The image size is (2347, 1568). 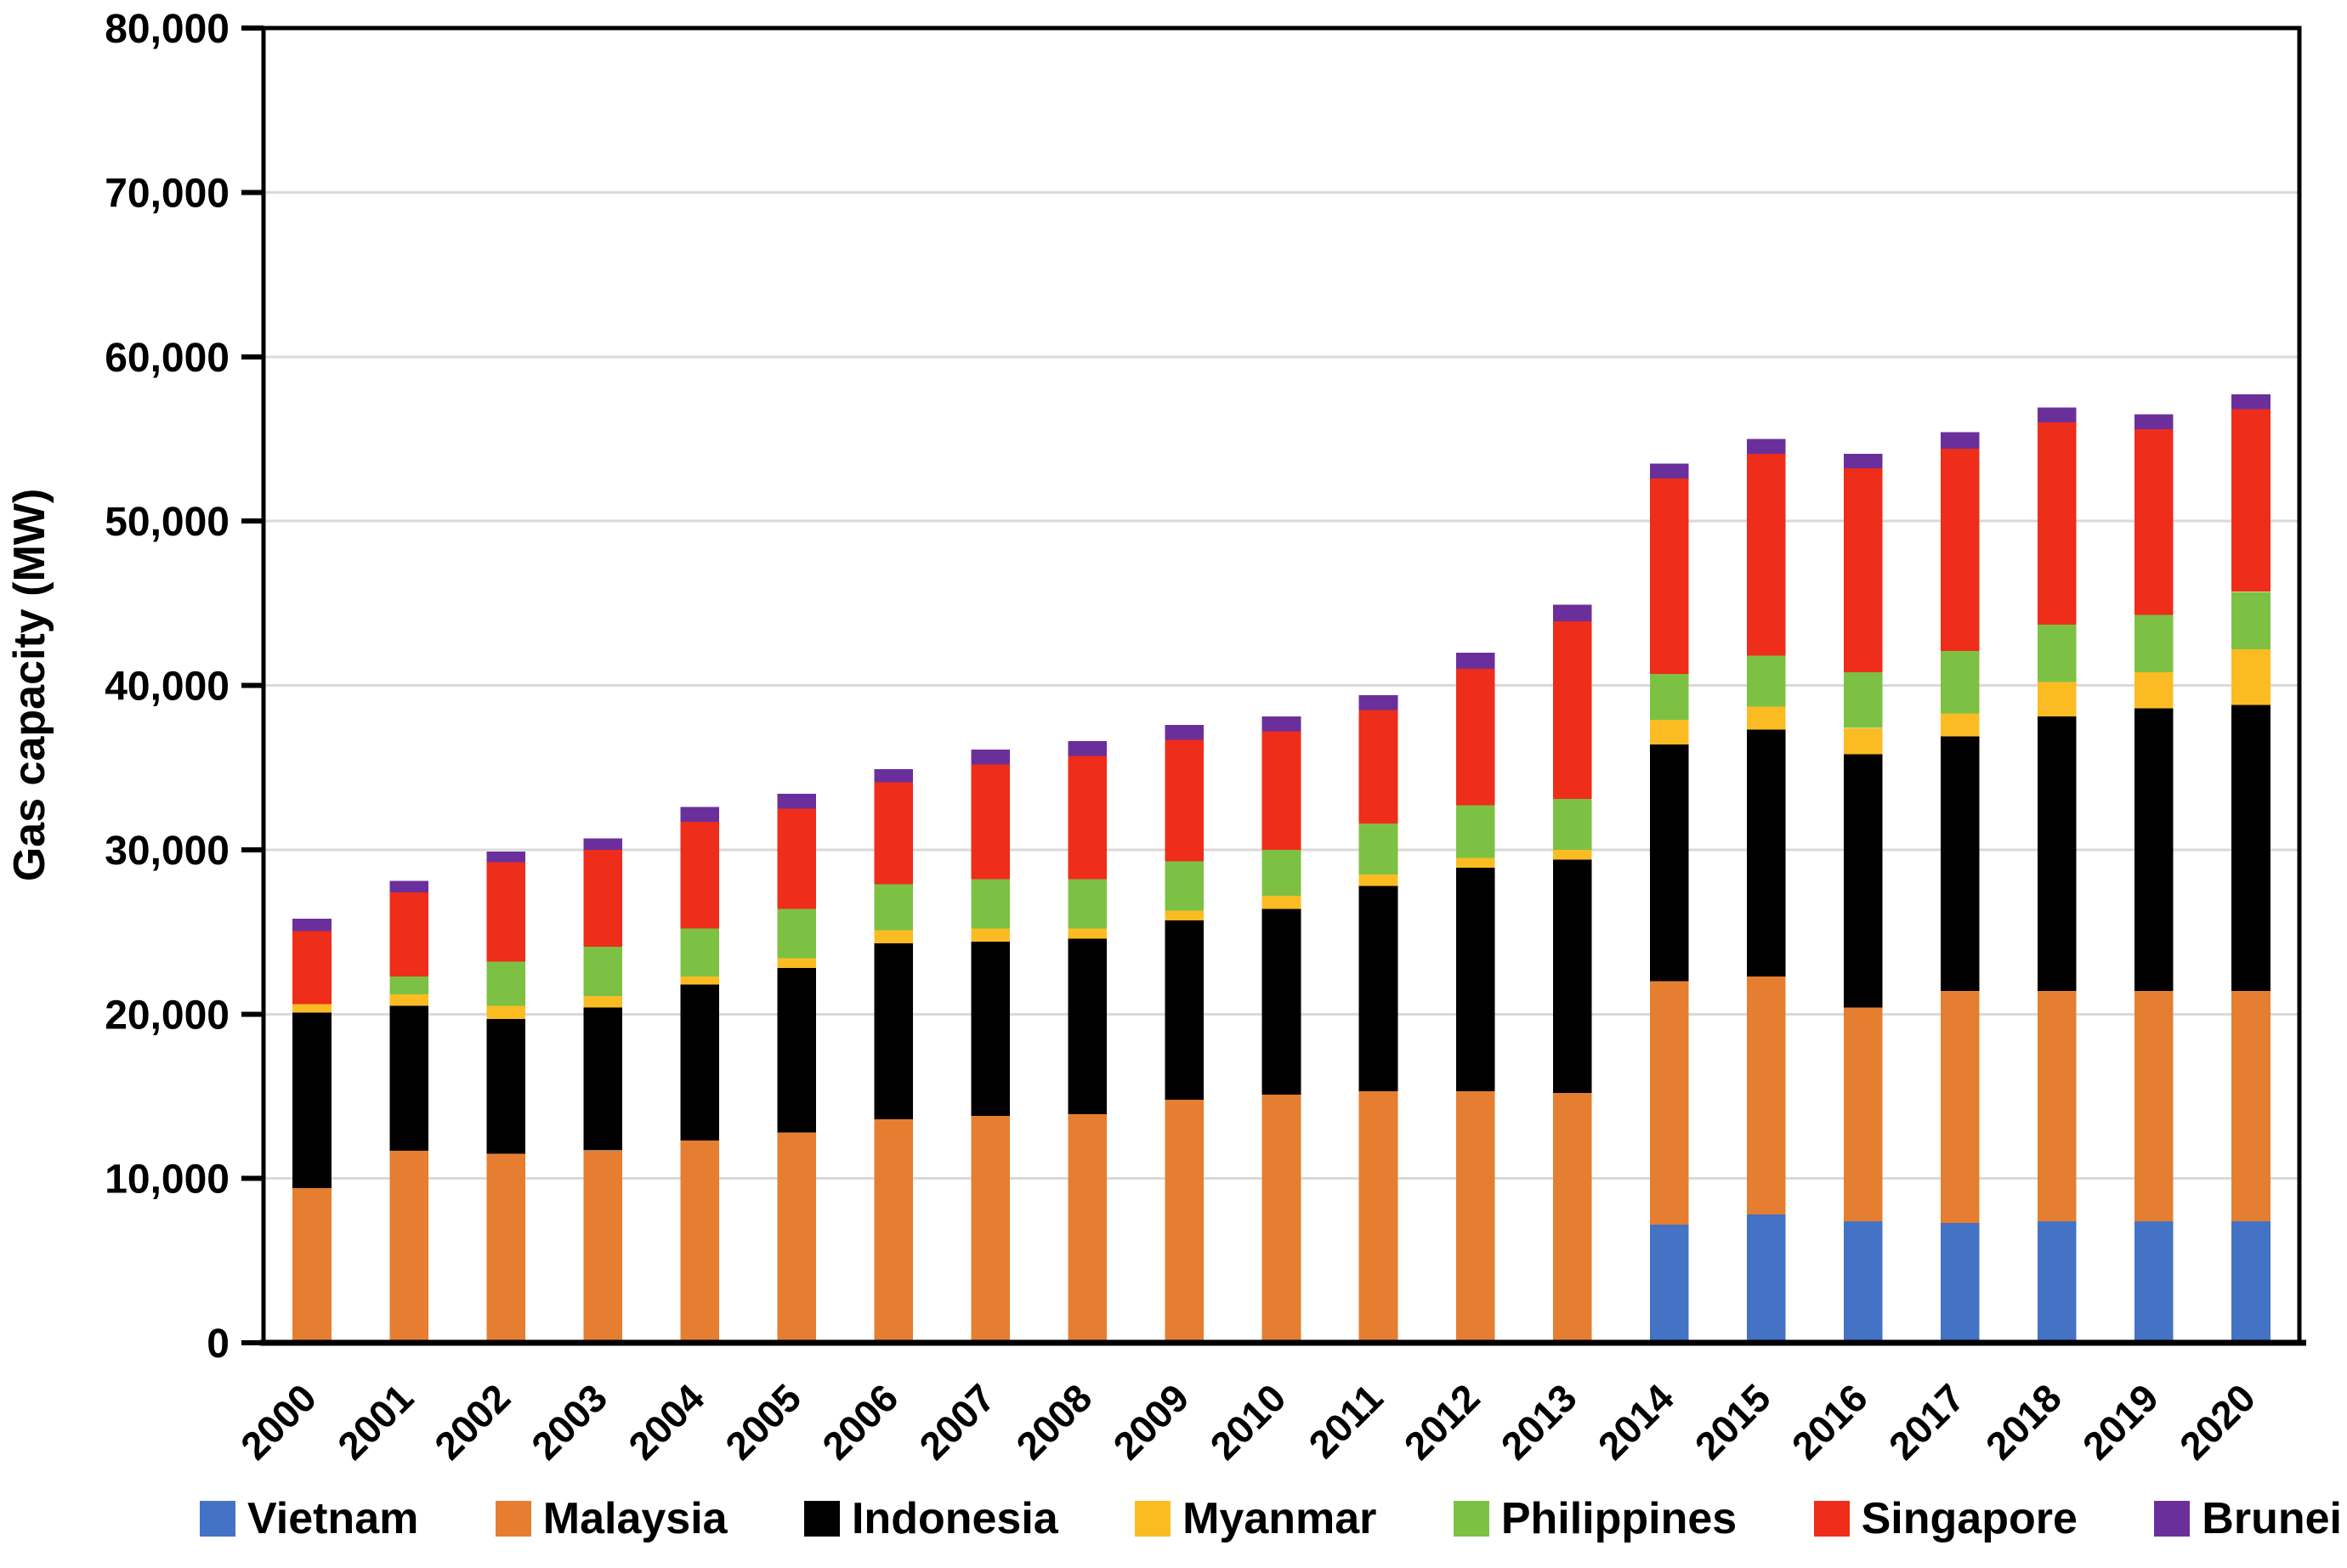 What do you see at coordinates (1864, 881) in the screenshot?
I see `bar-segment-indonesia-2016` at bounding box center [1864, 881].